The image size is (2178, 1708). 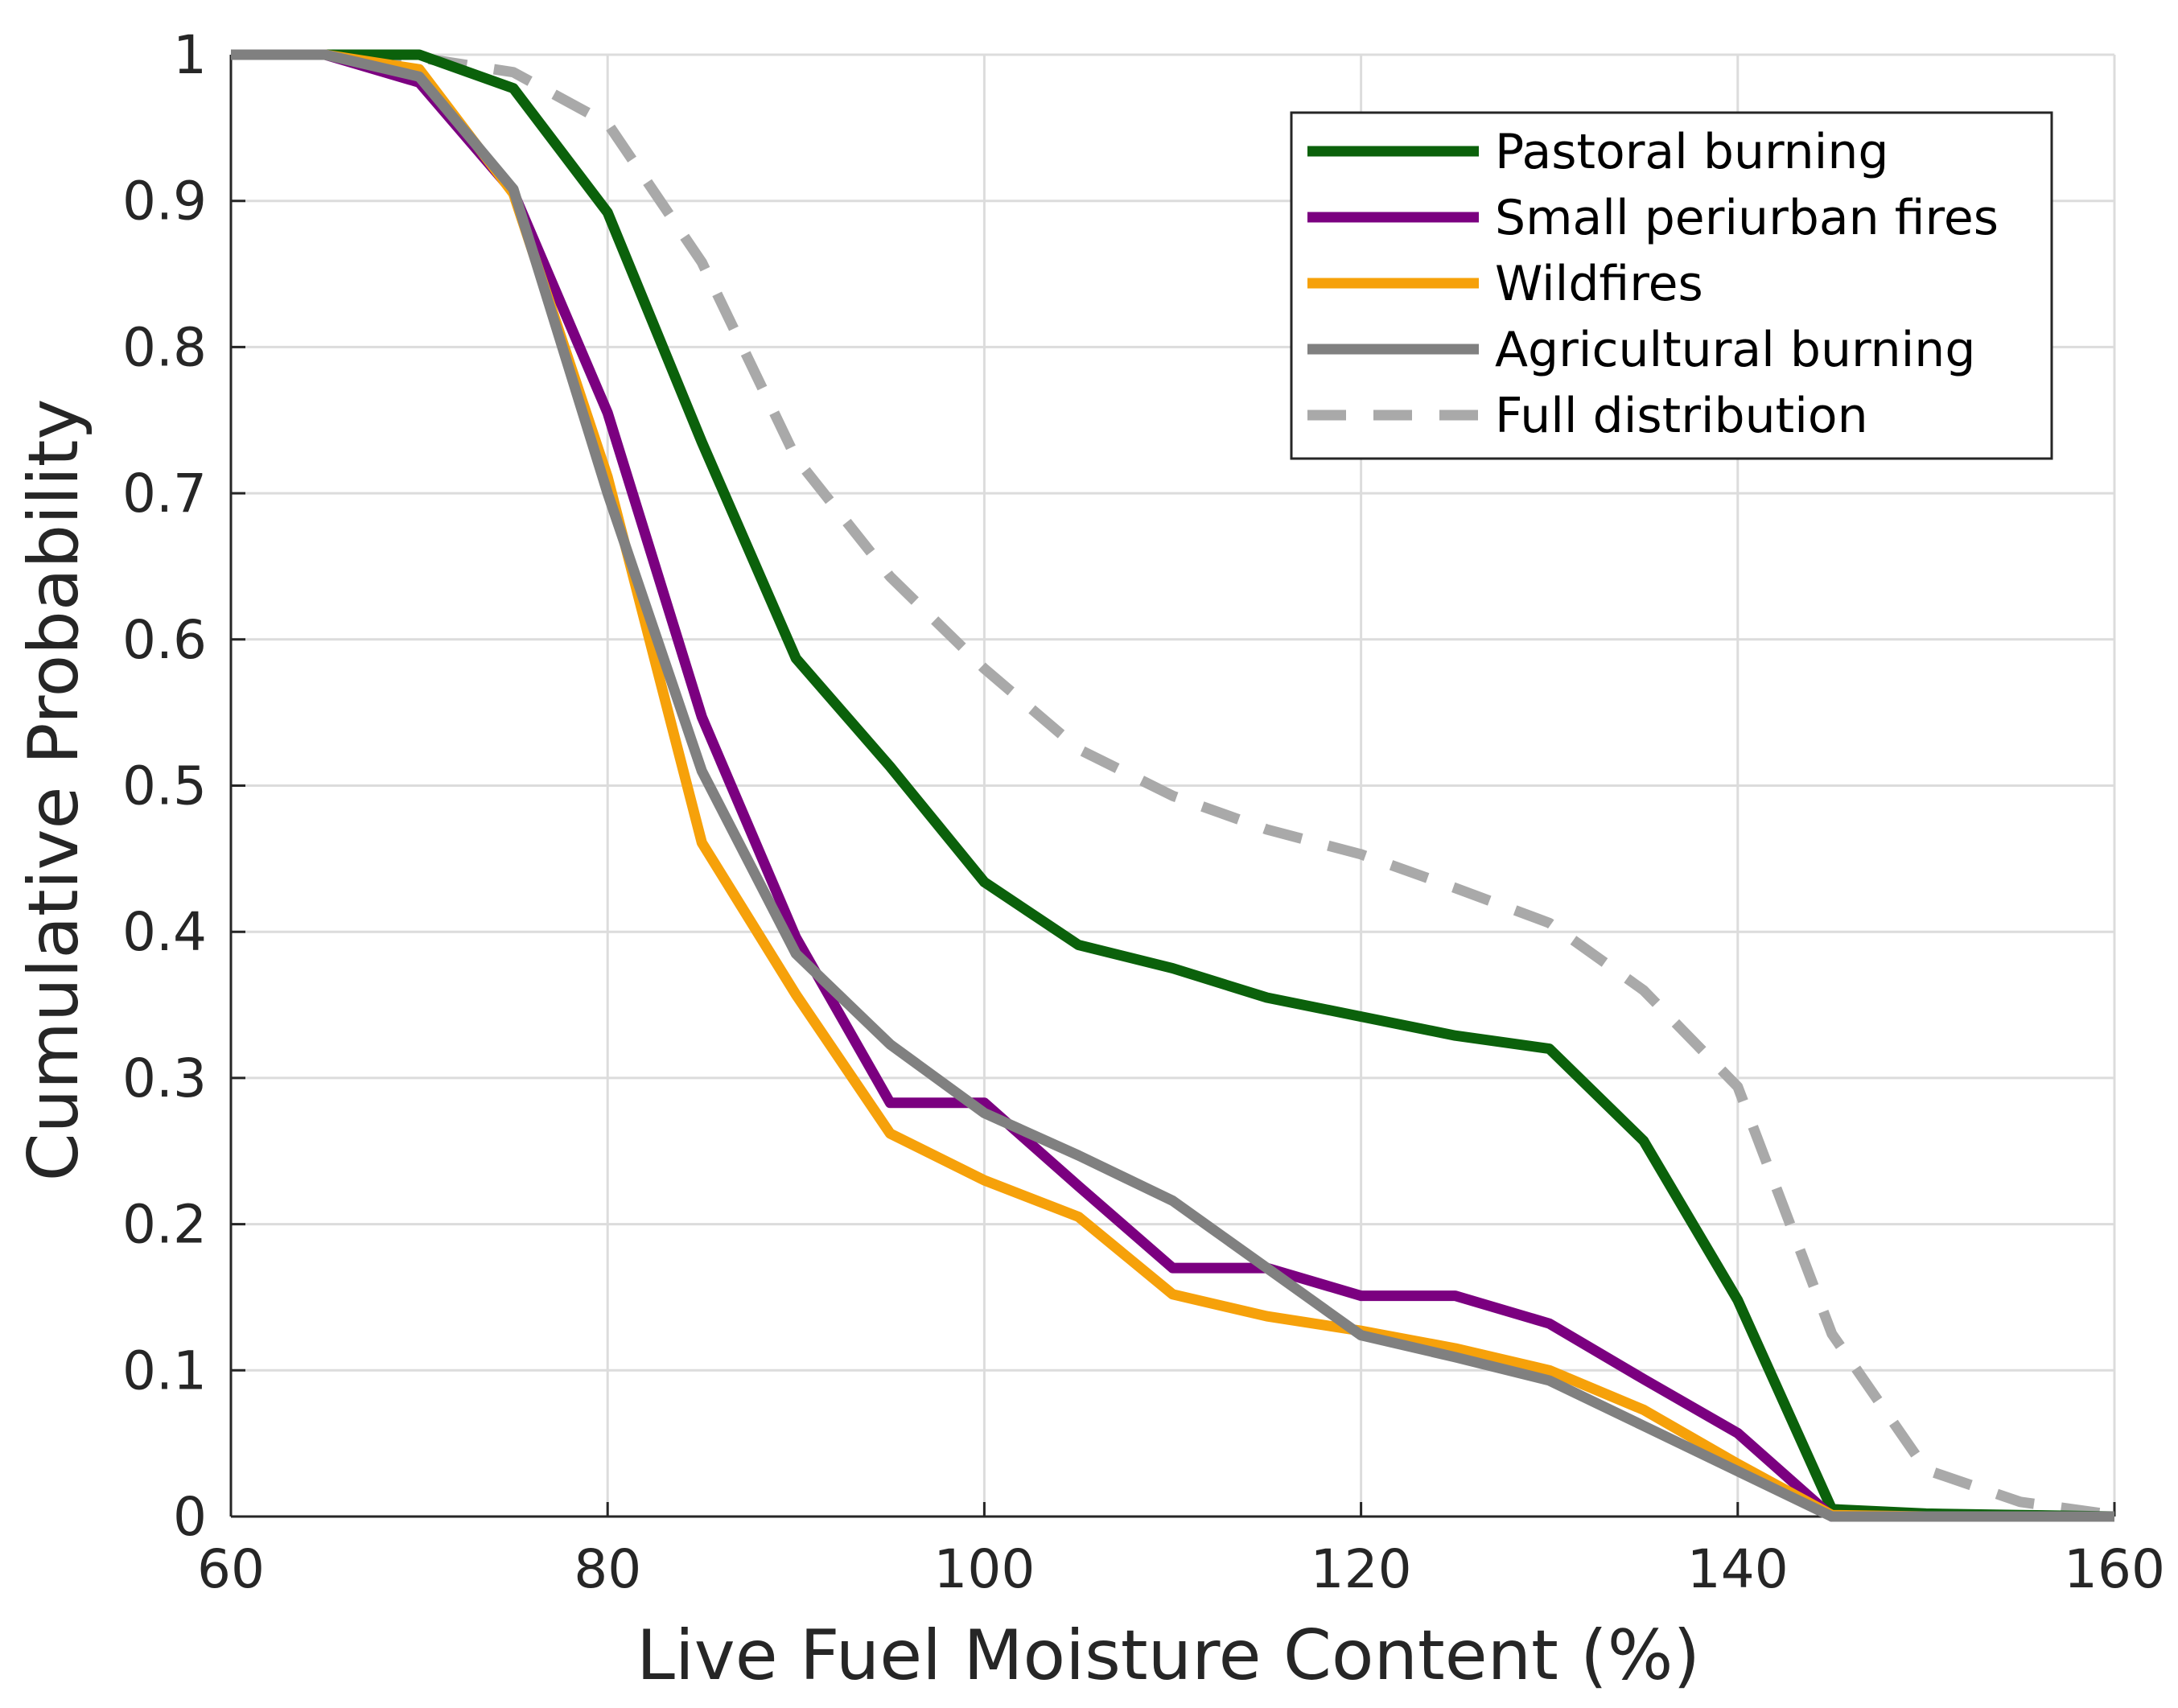 What do you see at coordinates (2114, 1569) in the screenshot?
I see `x-tick-label: 160` at bounding box center [2114, 1569].